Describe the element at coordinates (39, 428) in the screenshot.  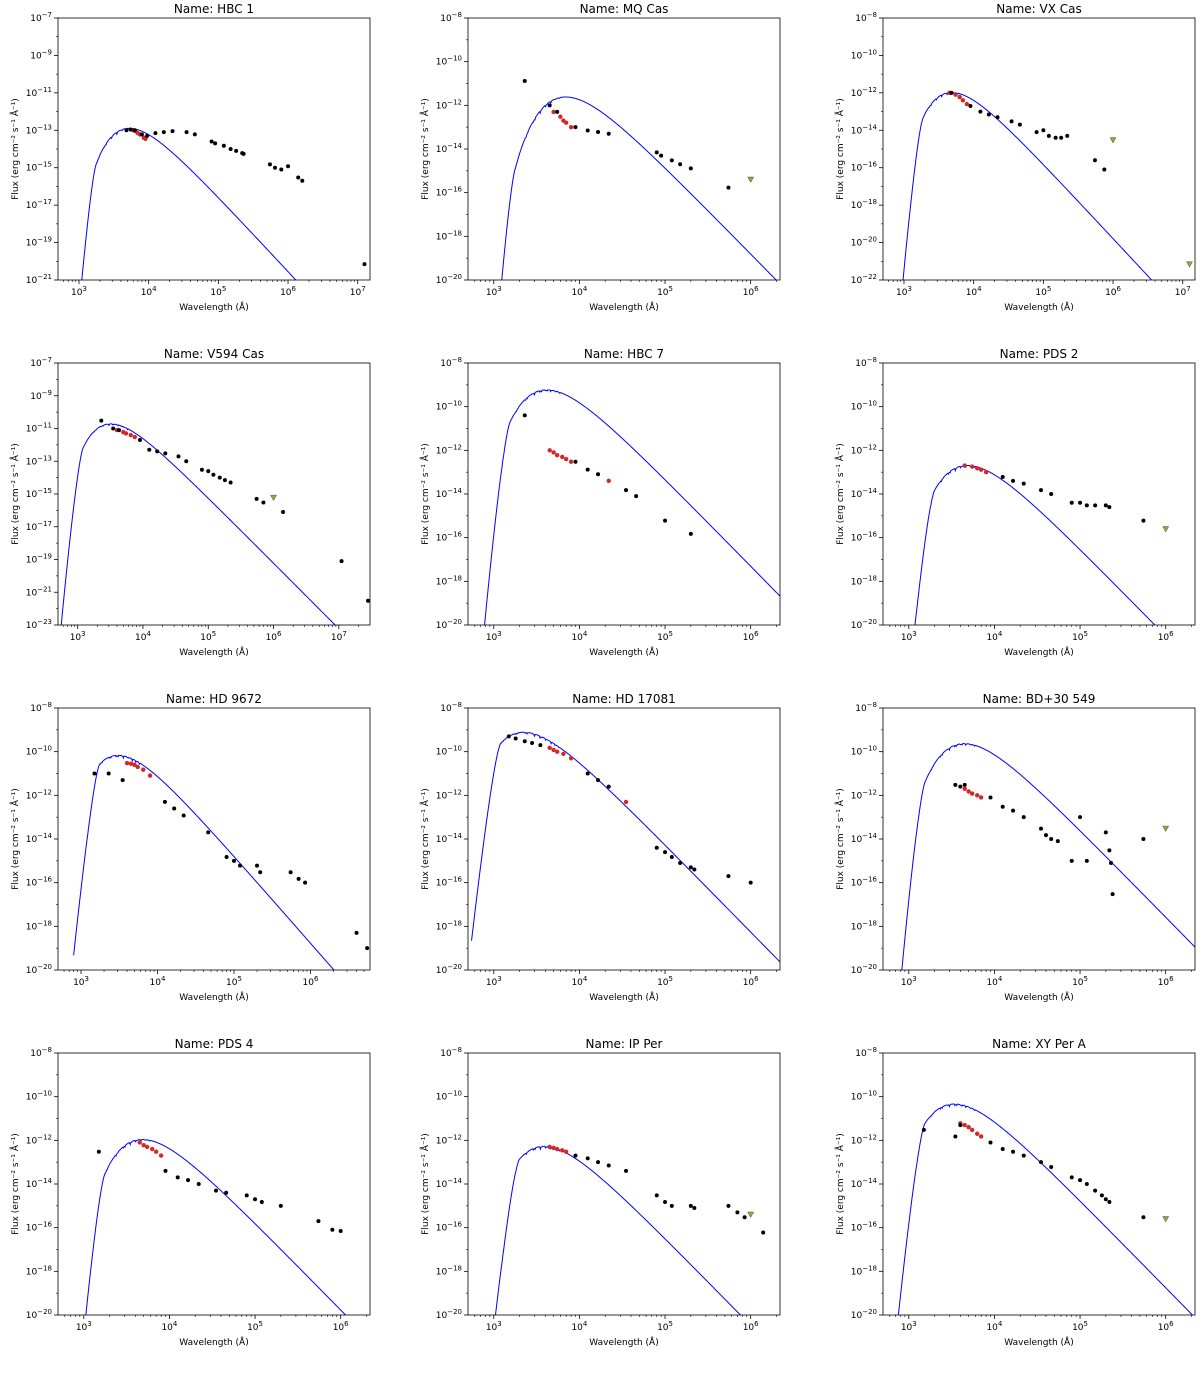
I see `y-tick-label: 10⁻¹¹` at that location.